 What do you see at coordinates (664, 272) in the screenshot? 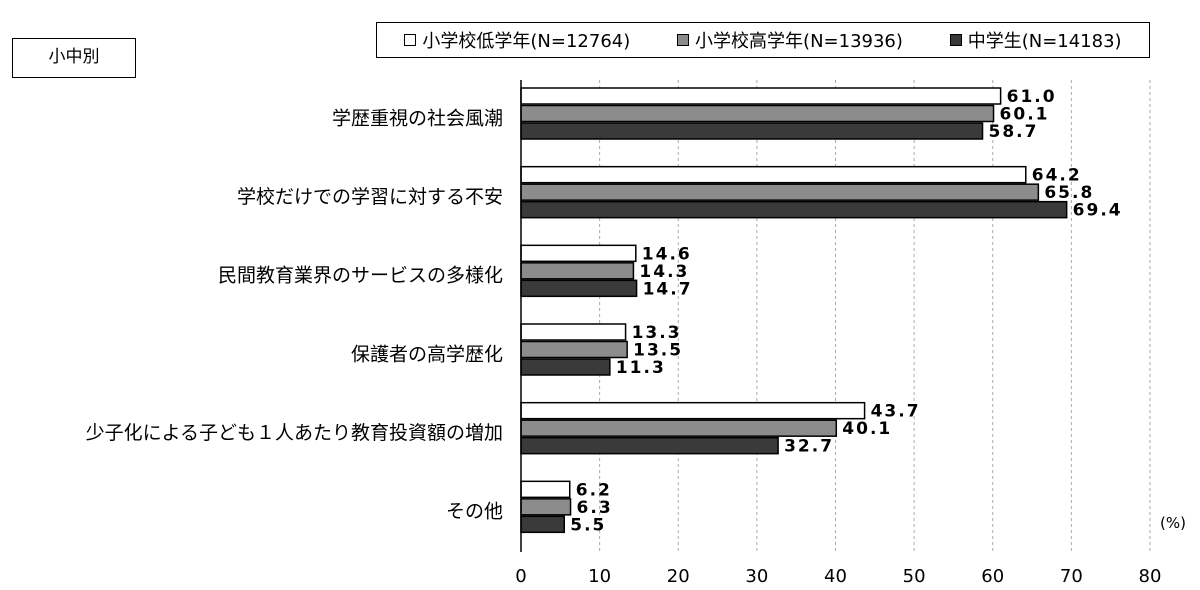
I see `value-label-s2-c2: 14.3` at bounding box center [664, 272].